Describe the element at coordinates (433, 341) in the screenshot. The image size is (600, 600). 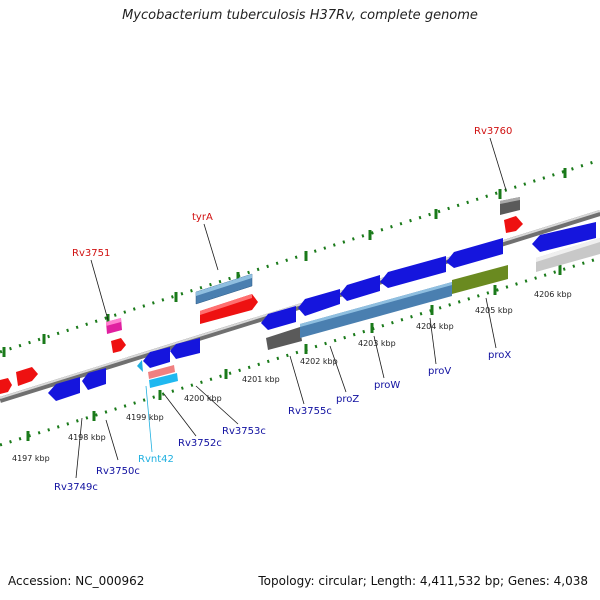
I see `leader-proV` at that location.